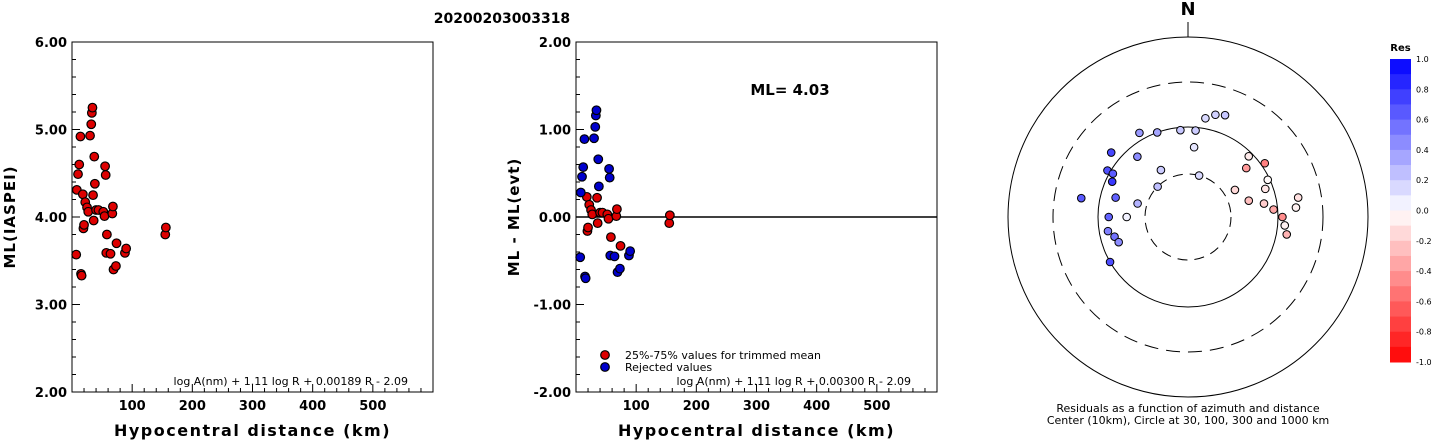 The height and width of the screenshot is (441, 1437). Describe the element at coordinates (1422, 120) in the screenshot. I see `colorbar-tick-label: 0.6` at that location.